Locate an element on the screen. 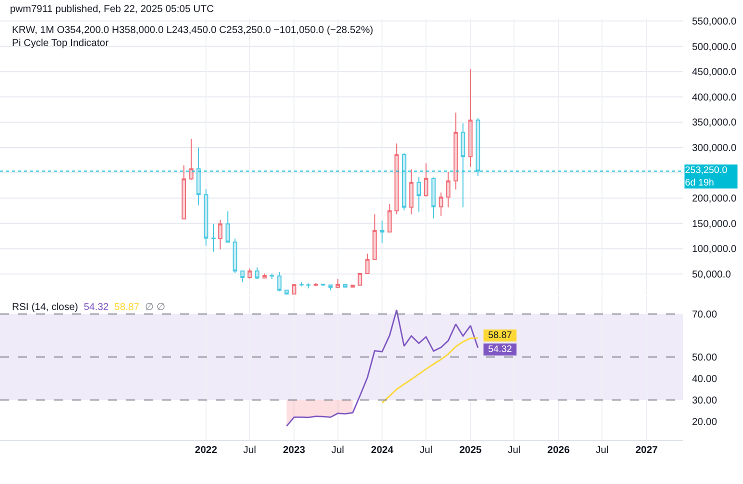 The image size is (743, 484). y-tick-label: 350,000.0 is located at coordinates (714, 123).